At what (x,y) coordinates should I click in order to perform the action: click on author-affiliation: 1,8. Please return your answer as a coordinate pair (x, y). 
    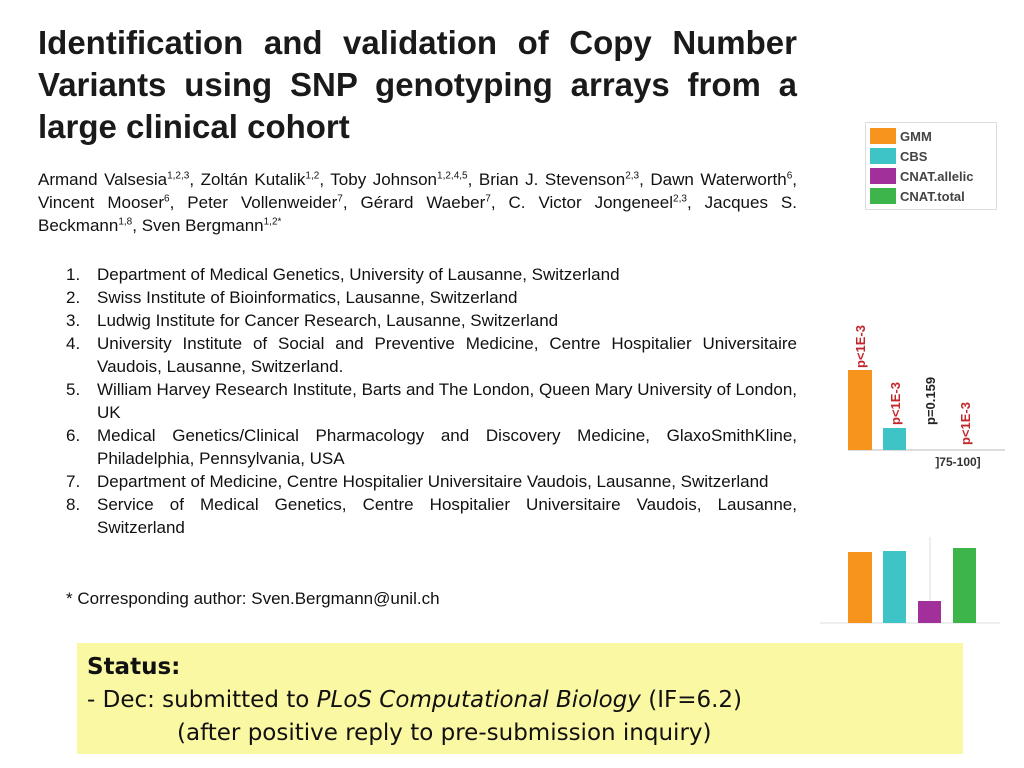
    Looking at the image, I should click on (125, 222).